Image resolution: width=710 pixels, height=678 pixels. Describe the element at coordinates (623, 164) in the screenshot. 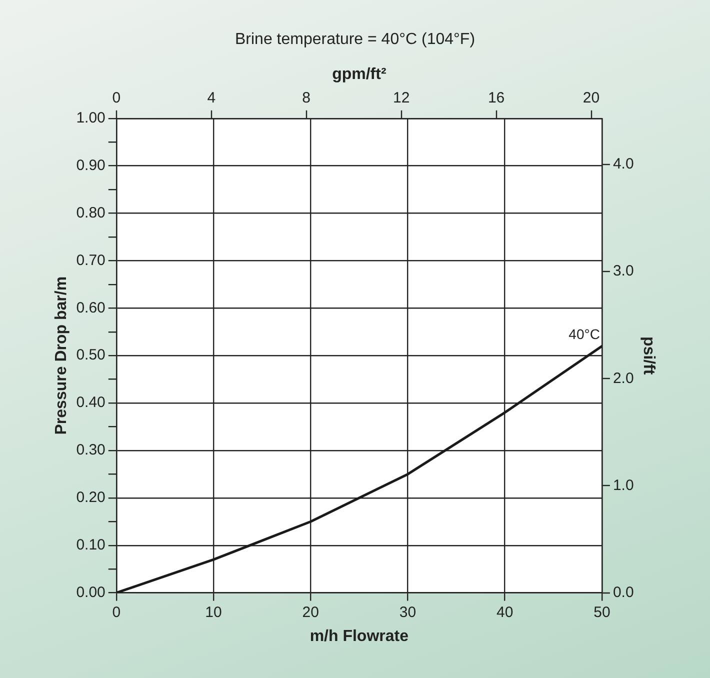

I see `y2-tick-label: 4.0` at that location.